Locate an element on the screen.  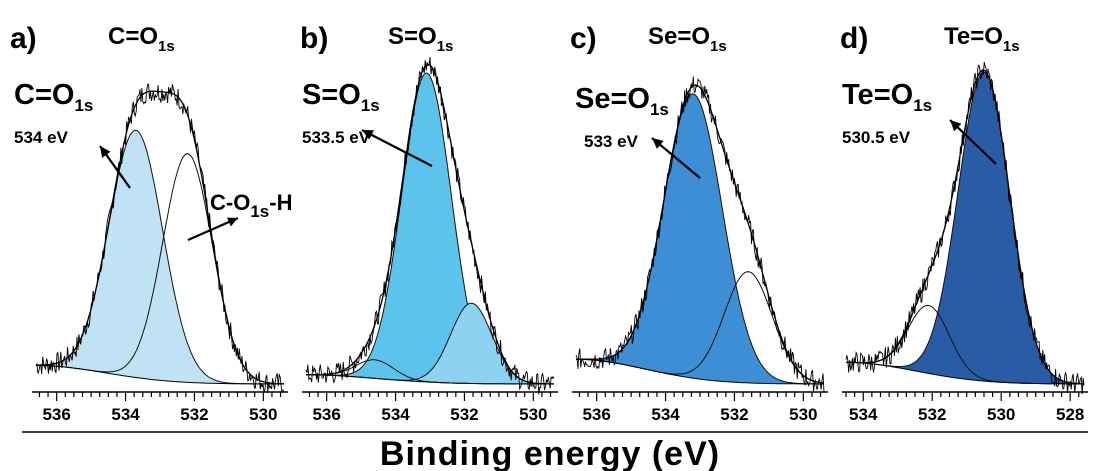
extra-label-main: C-O is located at coordinates (230, 202).